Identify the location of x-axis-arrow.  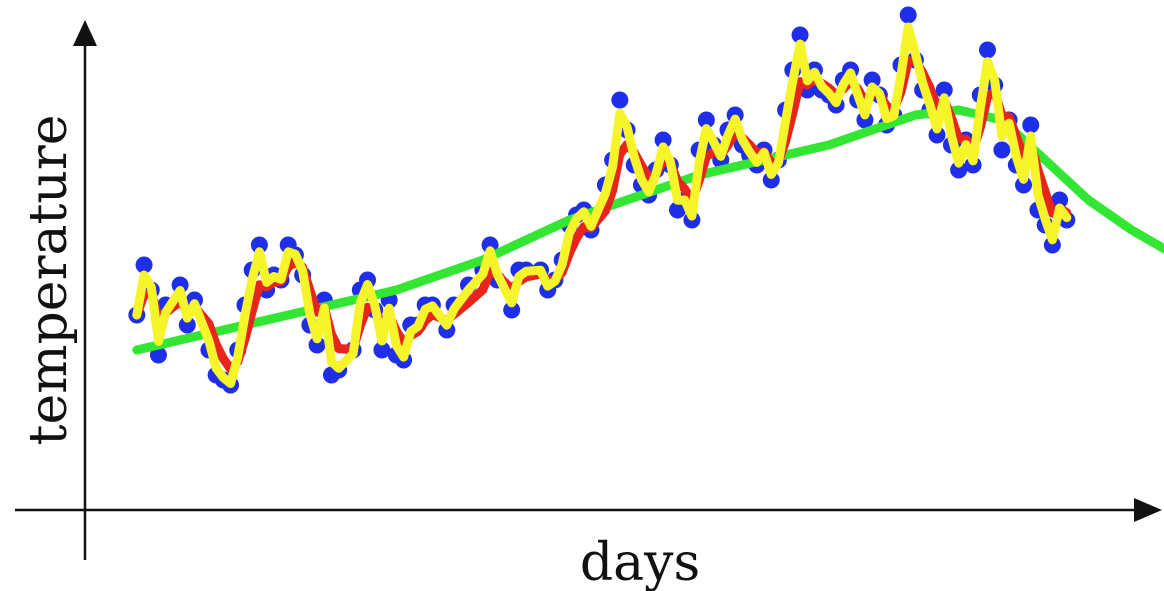
(1148, 510).